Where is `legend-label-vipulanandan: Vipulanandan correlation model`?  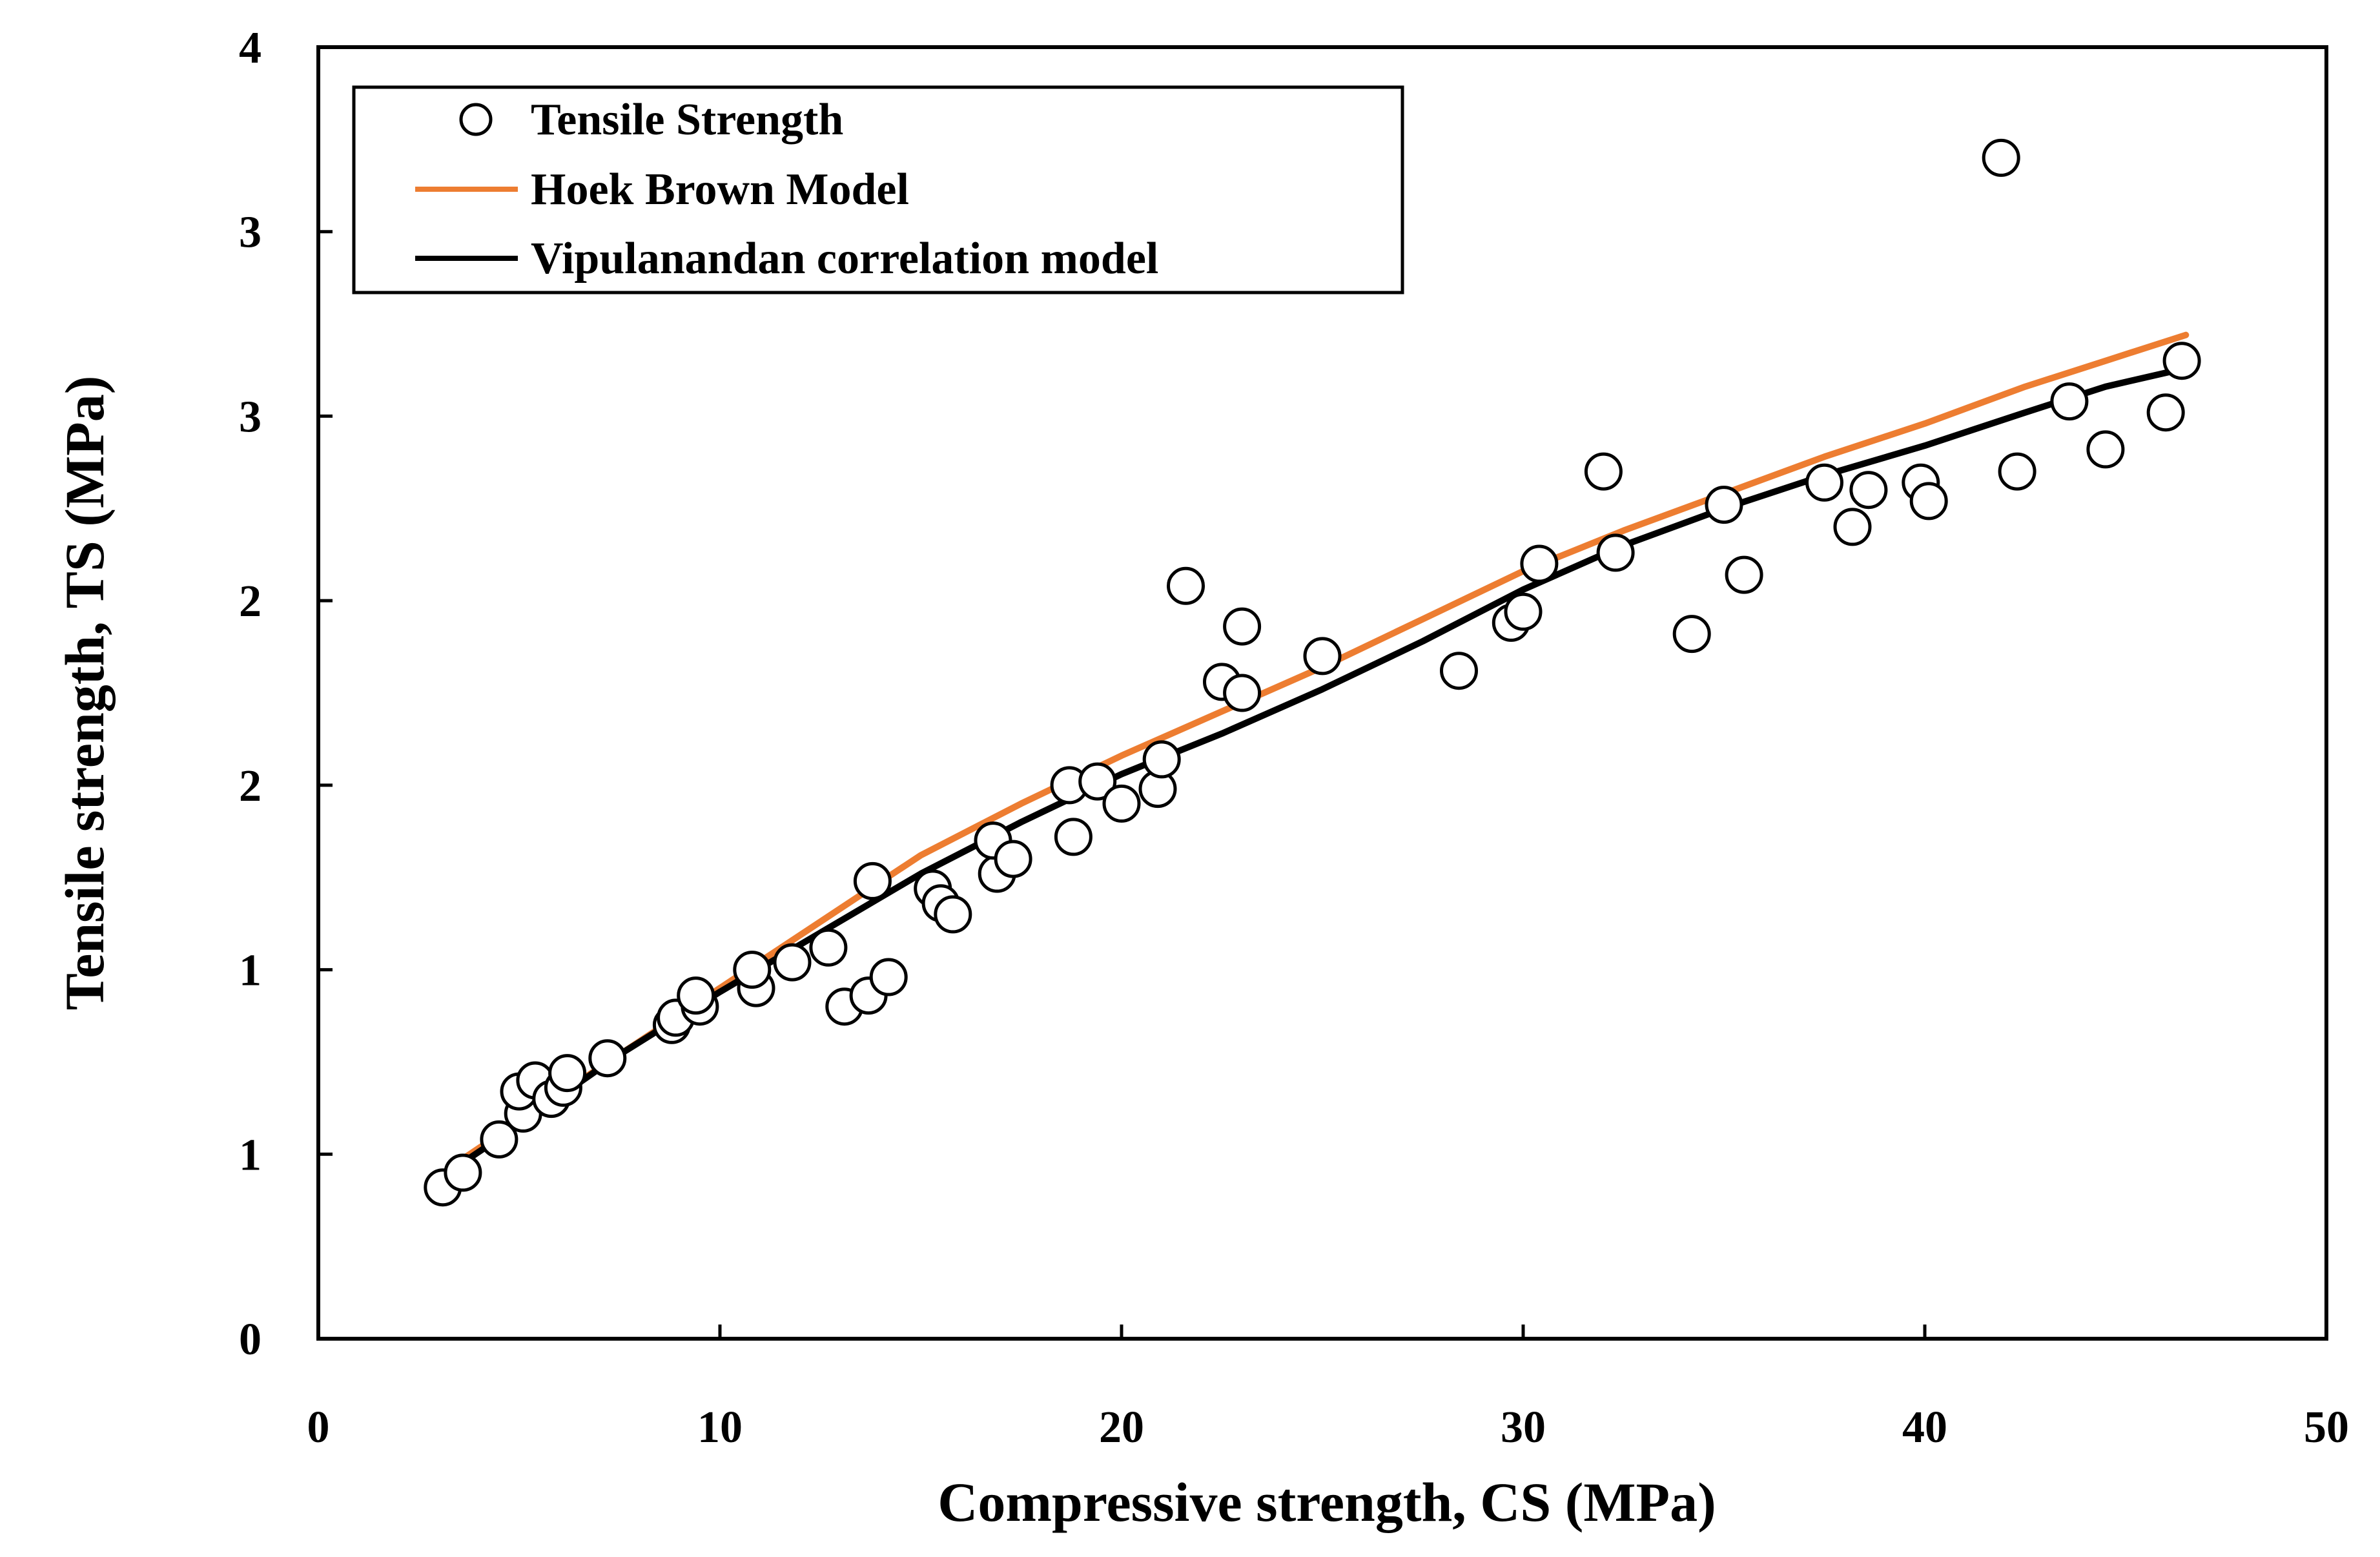
legend-label-vipulanandan: Vipulanandan correlation model is located at coordinates (844, 259).